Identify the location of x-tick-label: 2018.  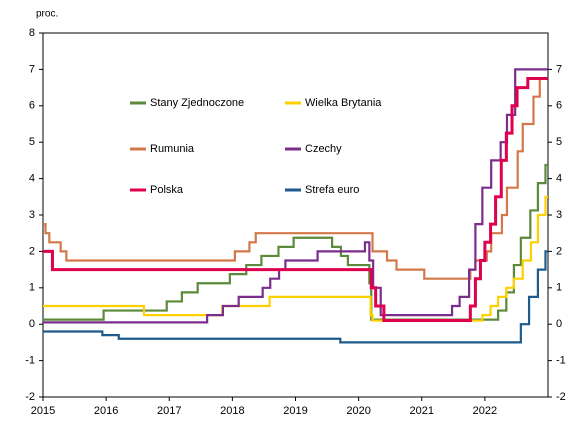
(232, 411).